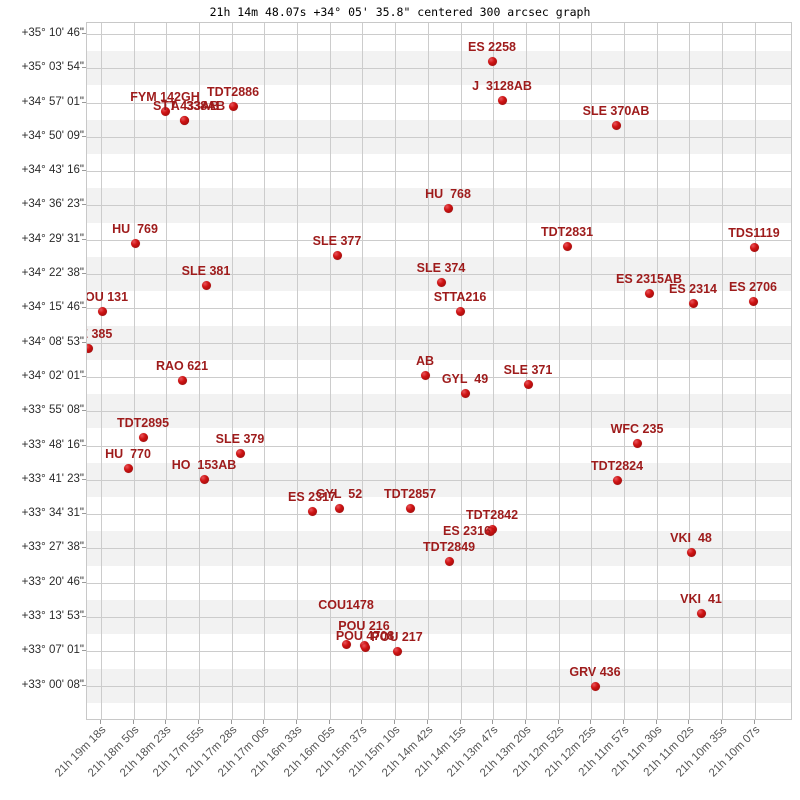 The width and height of the screenshot is (800, 800). What do you see at coordinates (52, 684) in the screenshot?
I see `y-axis-tick-label: +33° 00' 08"` at bounding box center [52, 684].